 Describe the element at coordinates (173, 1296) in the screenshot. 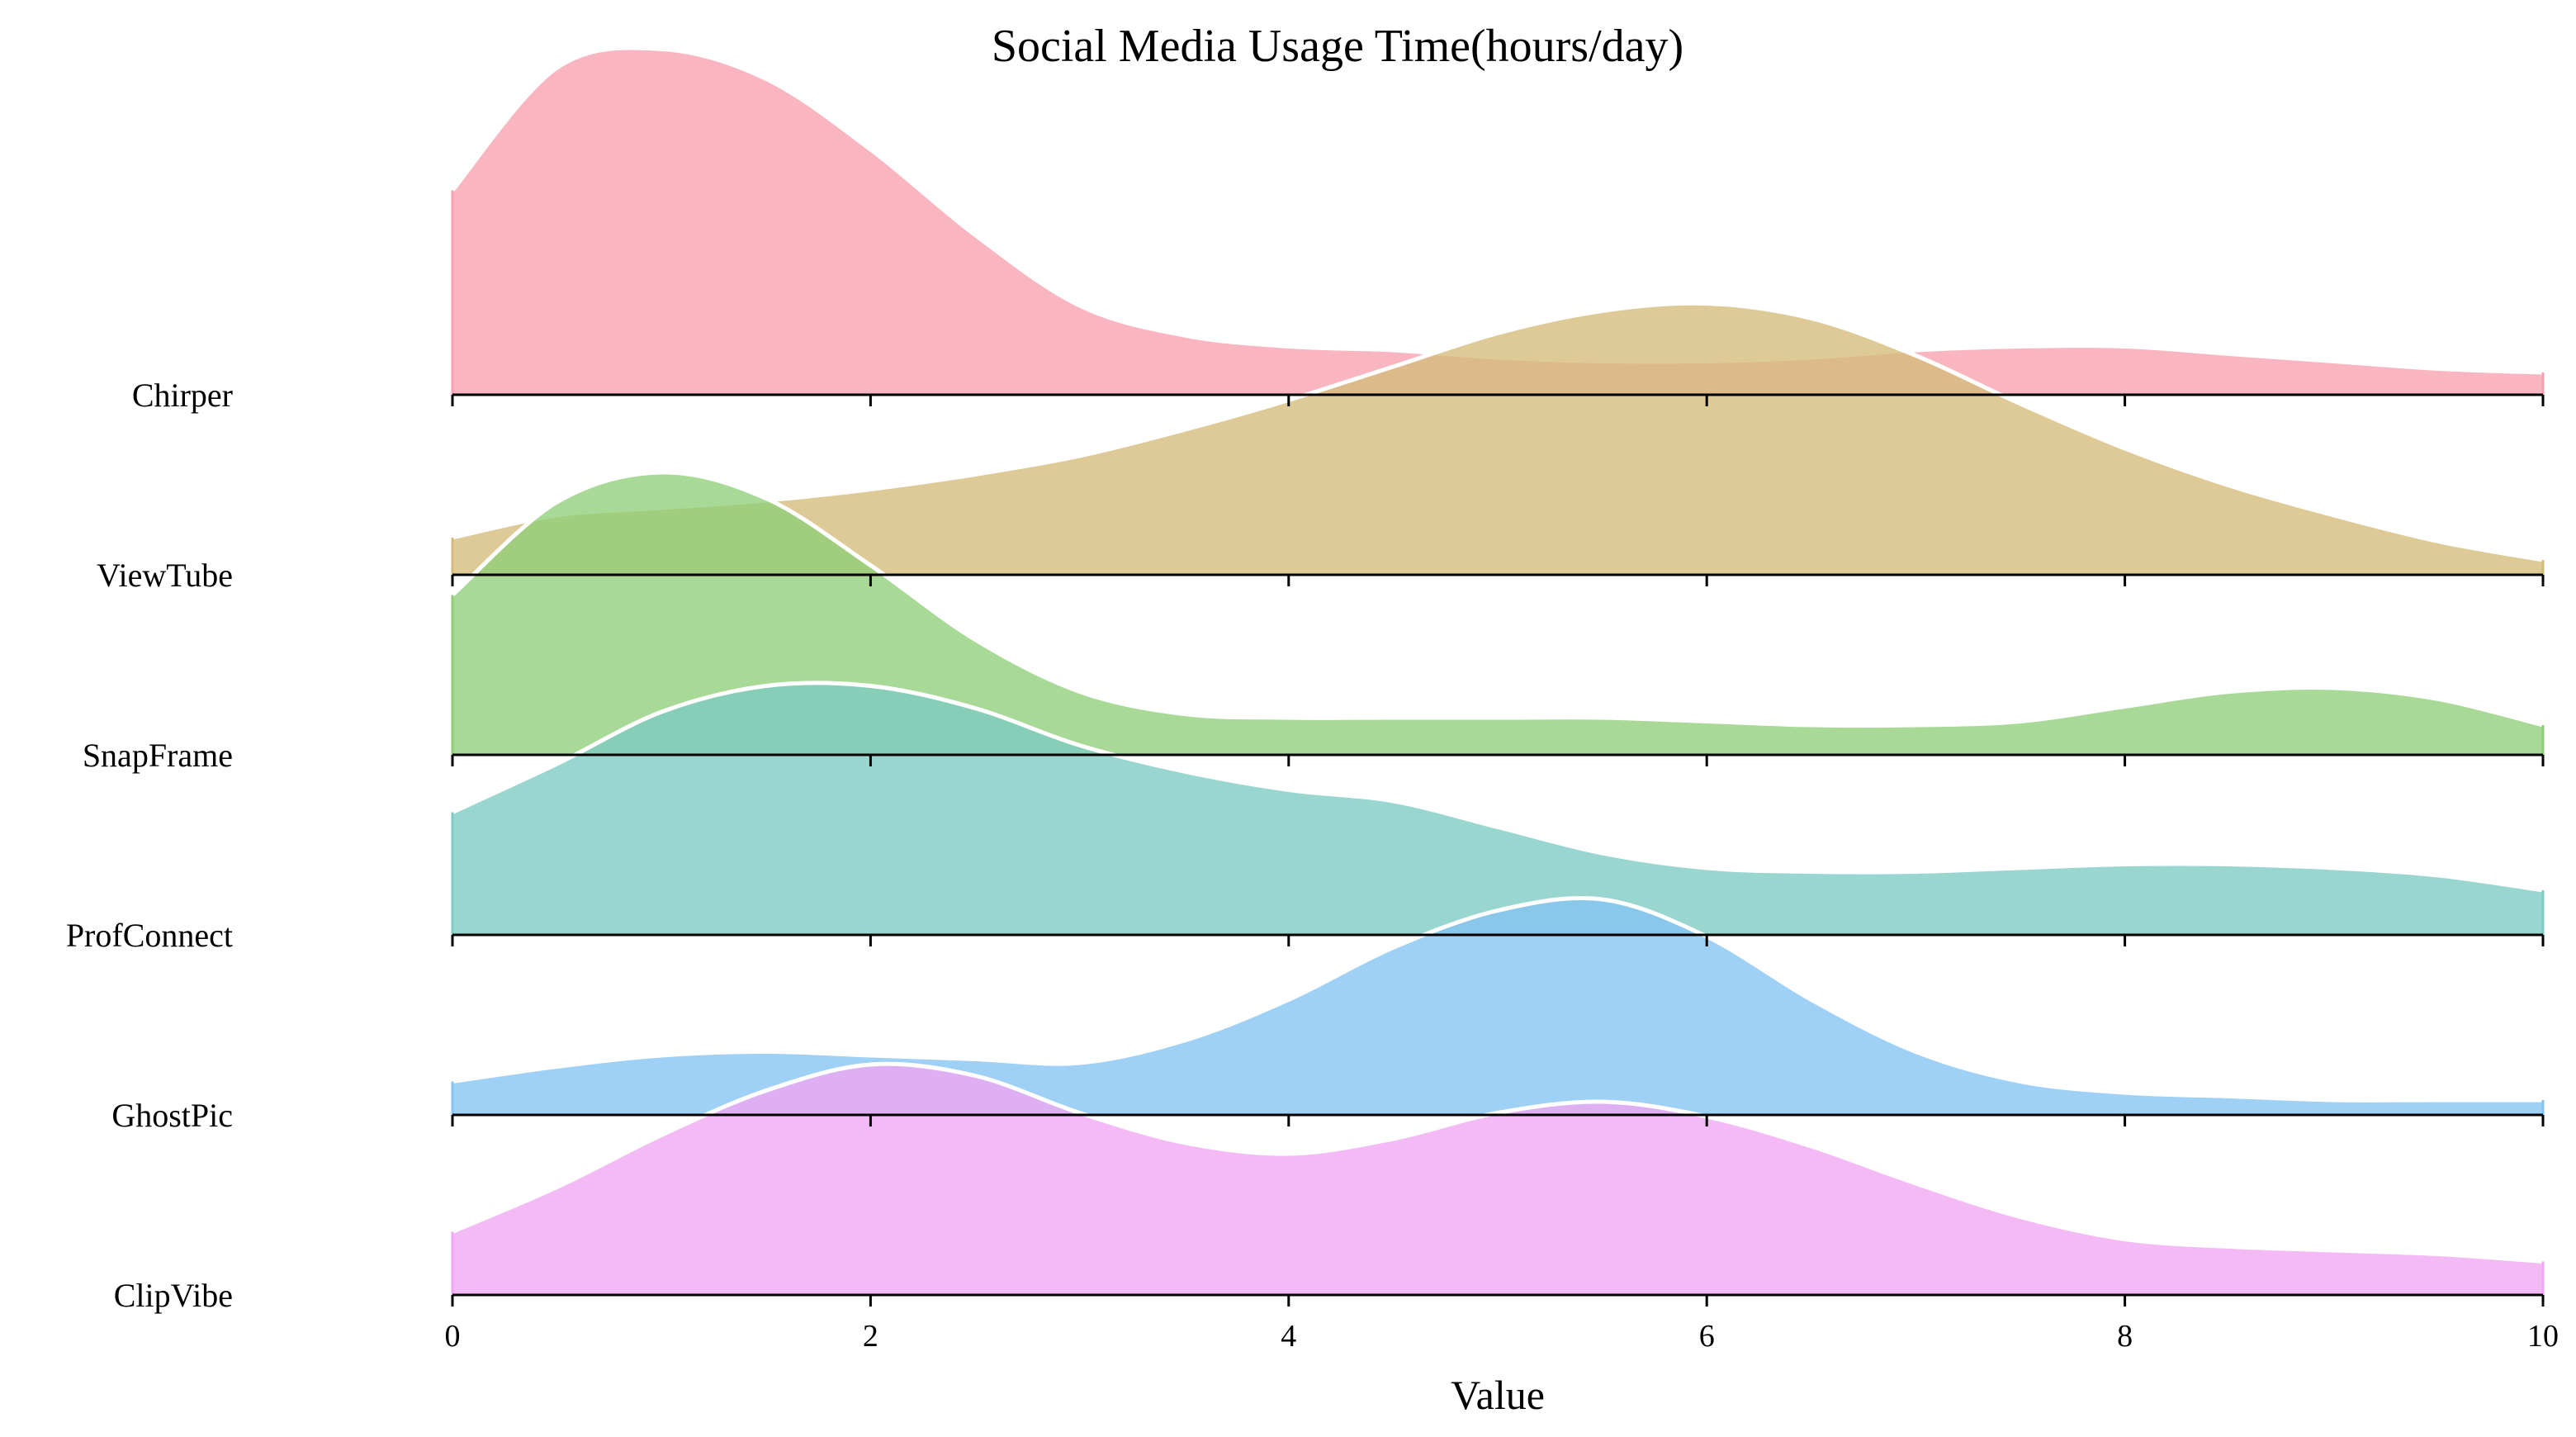

I see `row-label-clipvibe: ClipVibe` at that location.